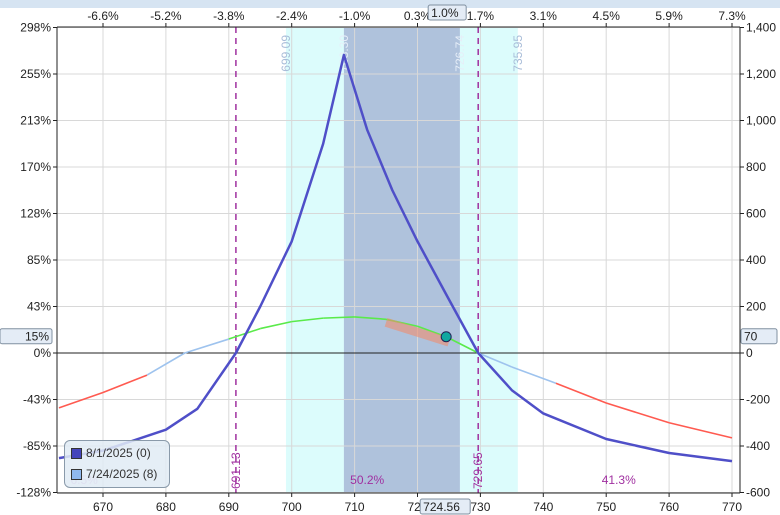 The height and width of the screenshot is (515, 780). Describe the element at coordinates (166, 507) in the screenshot. I see `x-tick-label: 680` at that location.